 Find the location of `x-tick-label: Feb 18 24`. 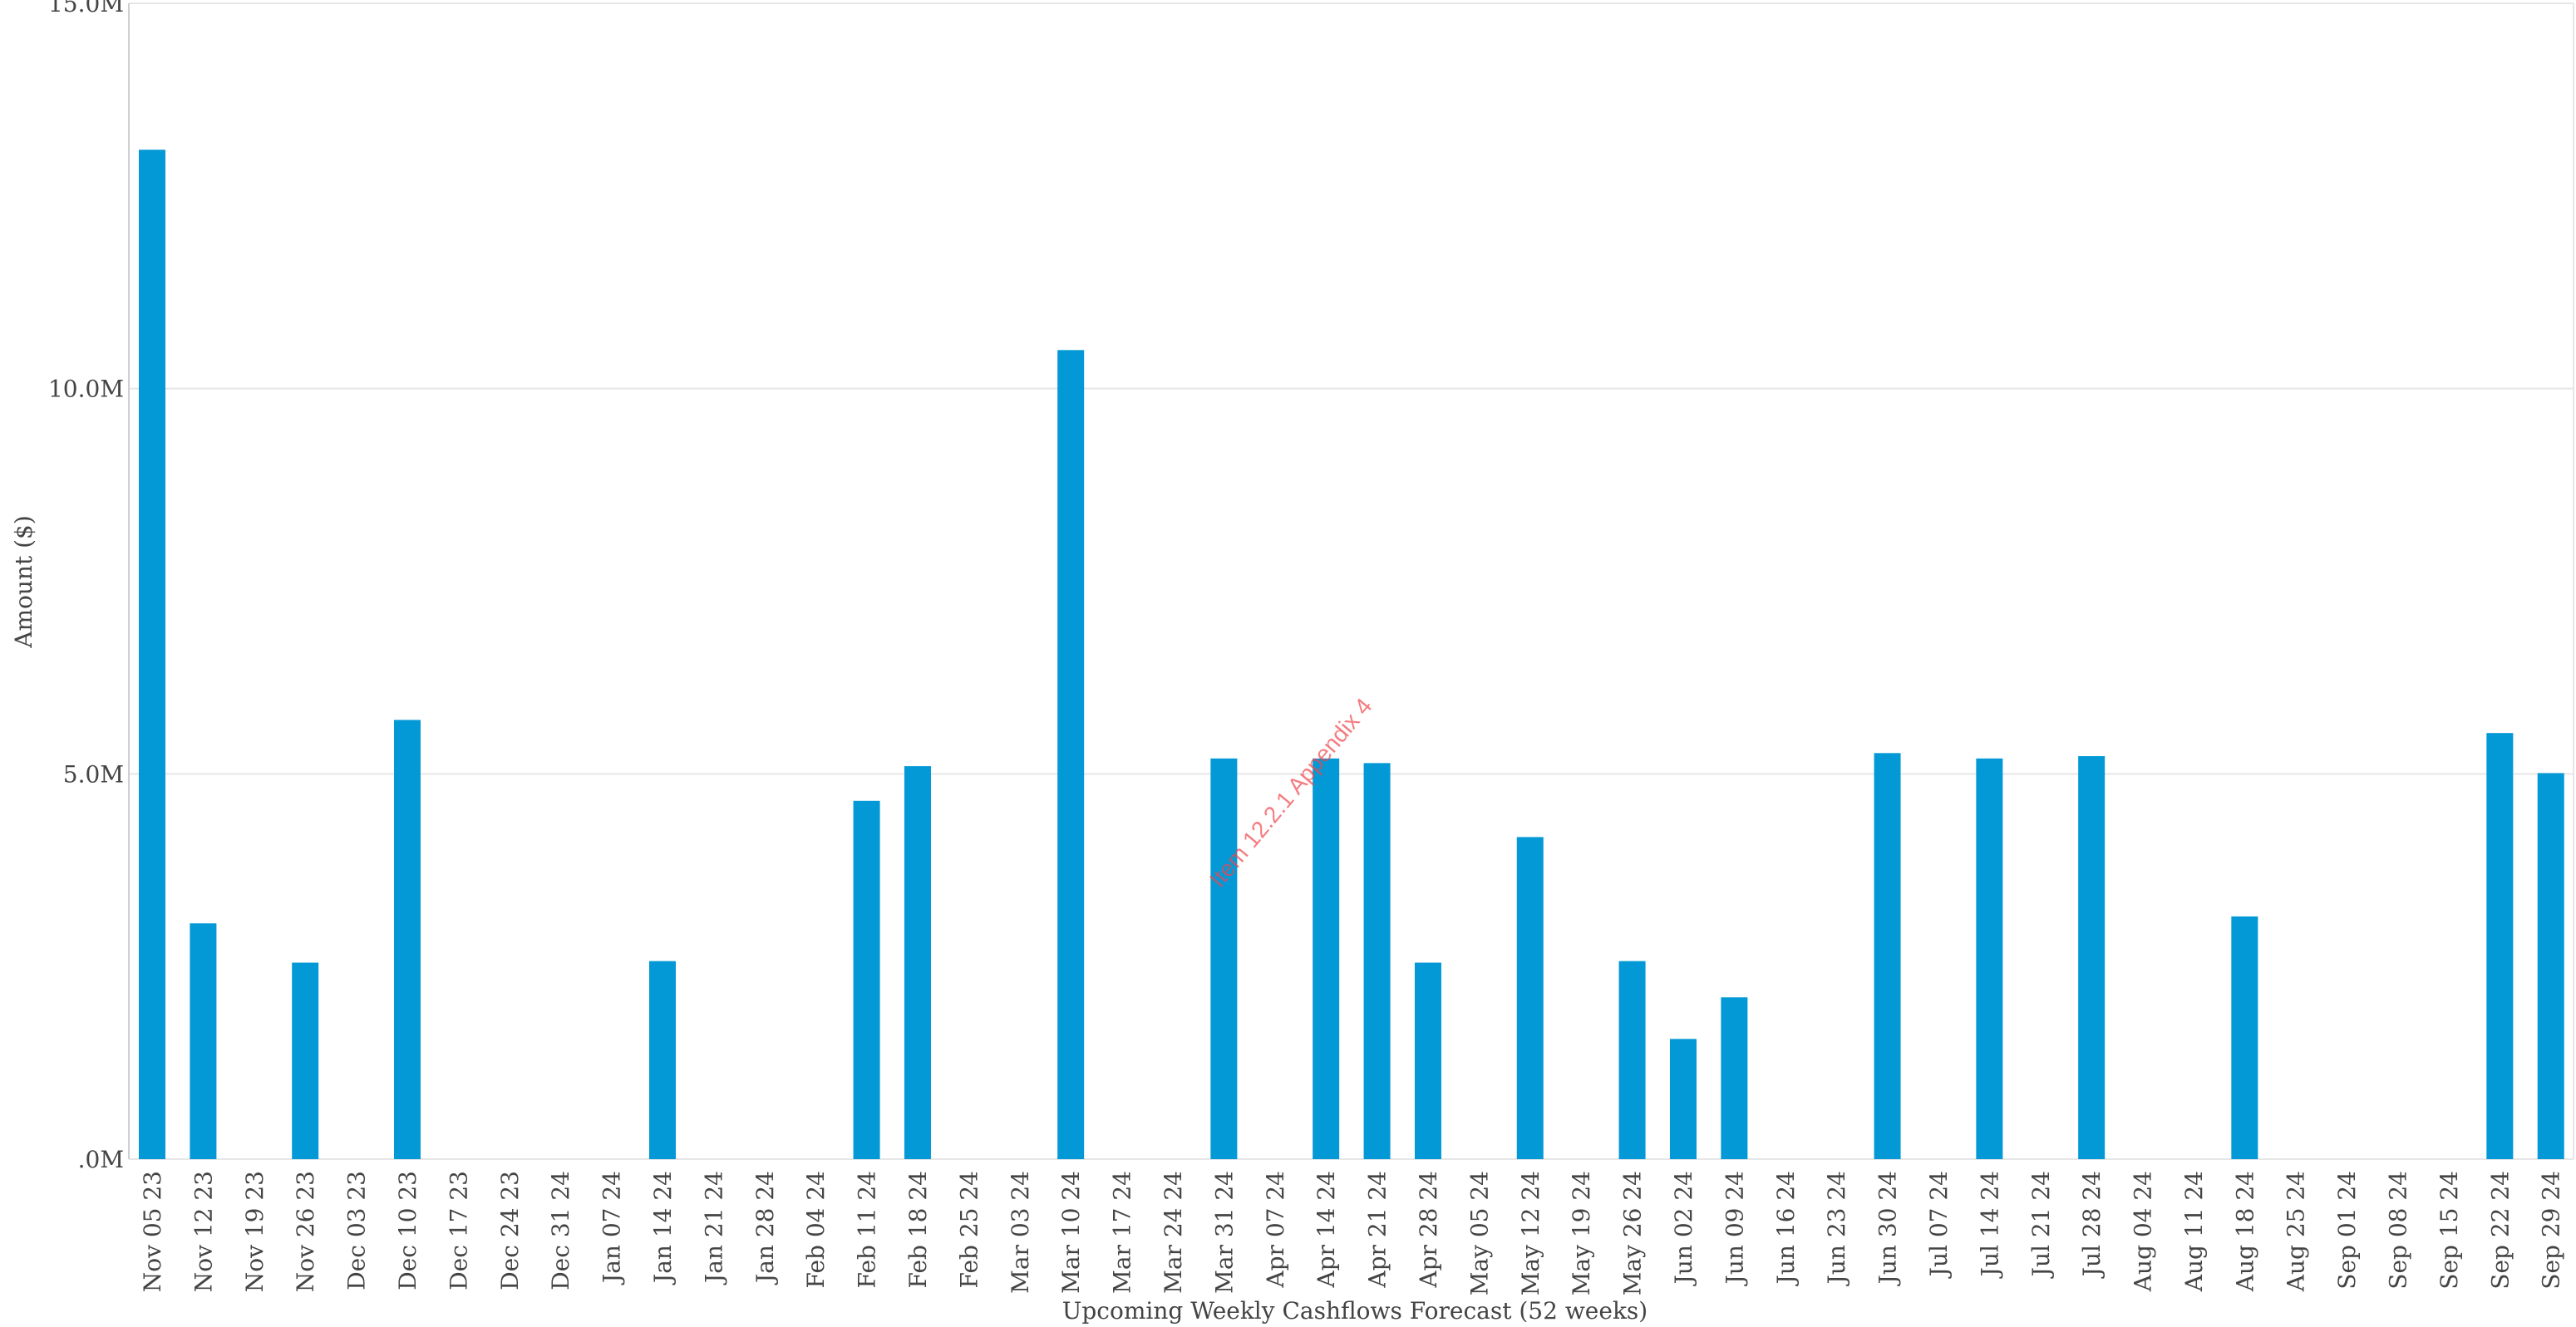

x-tick-label: Feb 18 24 is located at coordinates (918, 1229).